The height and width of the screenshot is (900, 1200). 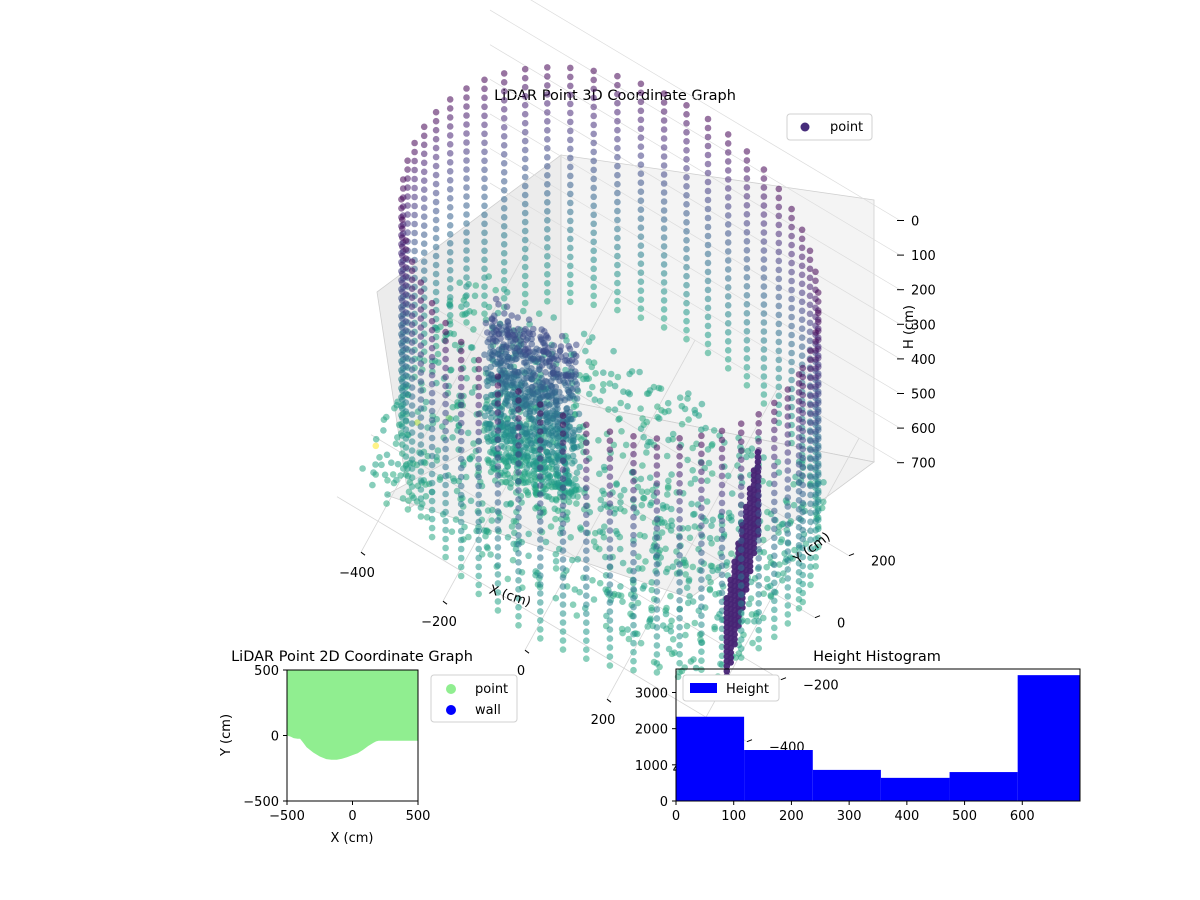 What do you see at coordinates (846, 127) in the screenshot?
I see `legend-label-point: point` at bounding box center [846, 127].